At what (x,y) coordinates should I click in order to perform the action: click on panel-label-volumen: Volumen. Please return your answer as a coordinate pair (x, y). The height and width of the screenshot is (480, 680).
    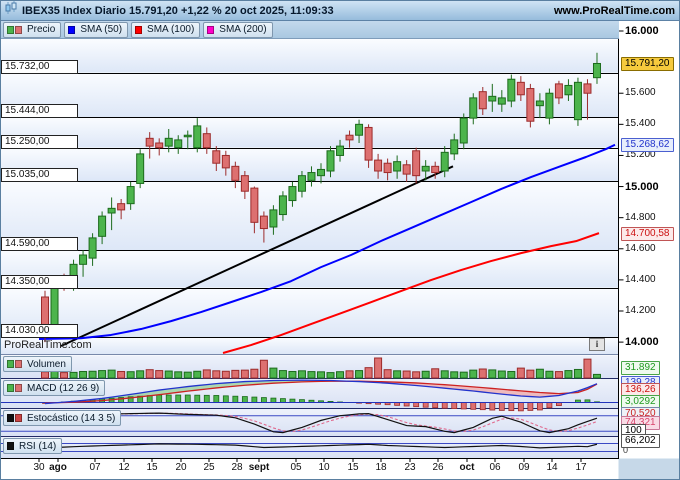
    Looking at the image, I should click on (37, 364).